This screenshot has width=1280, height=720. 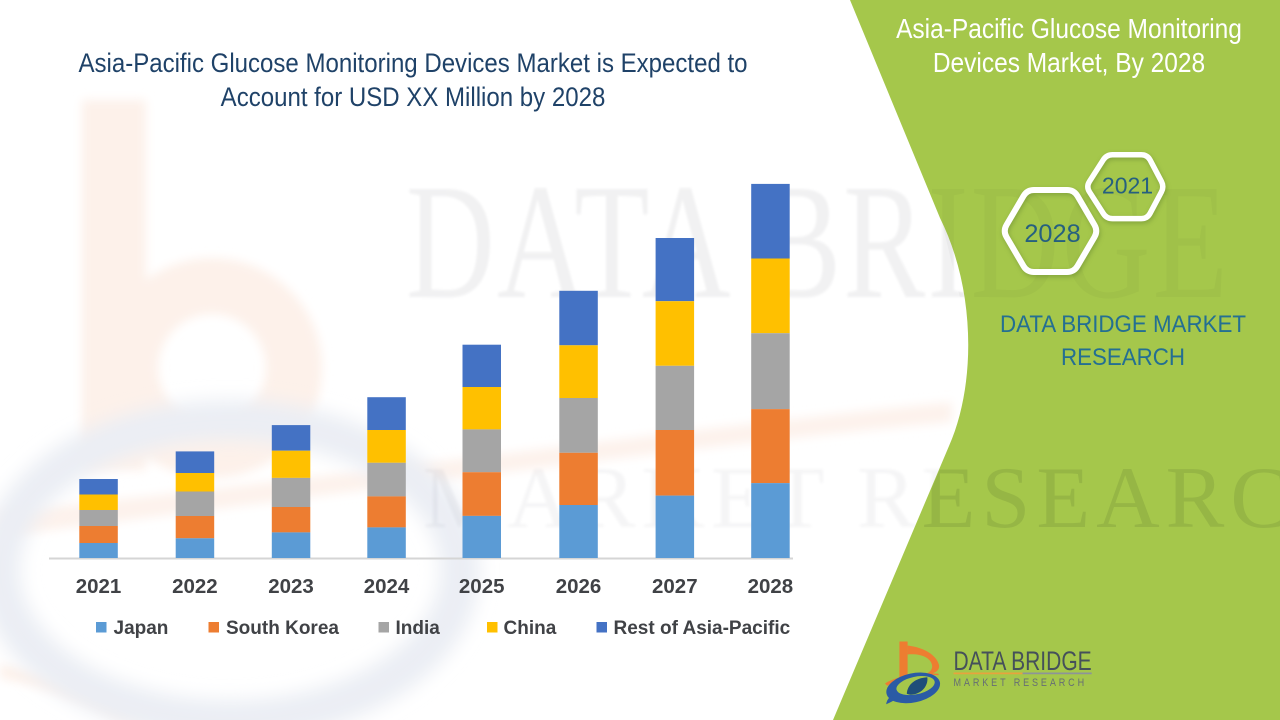 What do you see at coordinates (418, 628) in the screenshot?
I see `svg-text: India` at bounding box center [418, 628].